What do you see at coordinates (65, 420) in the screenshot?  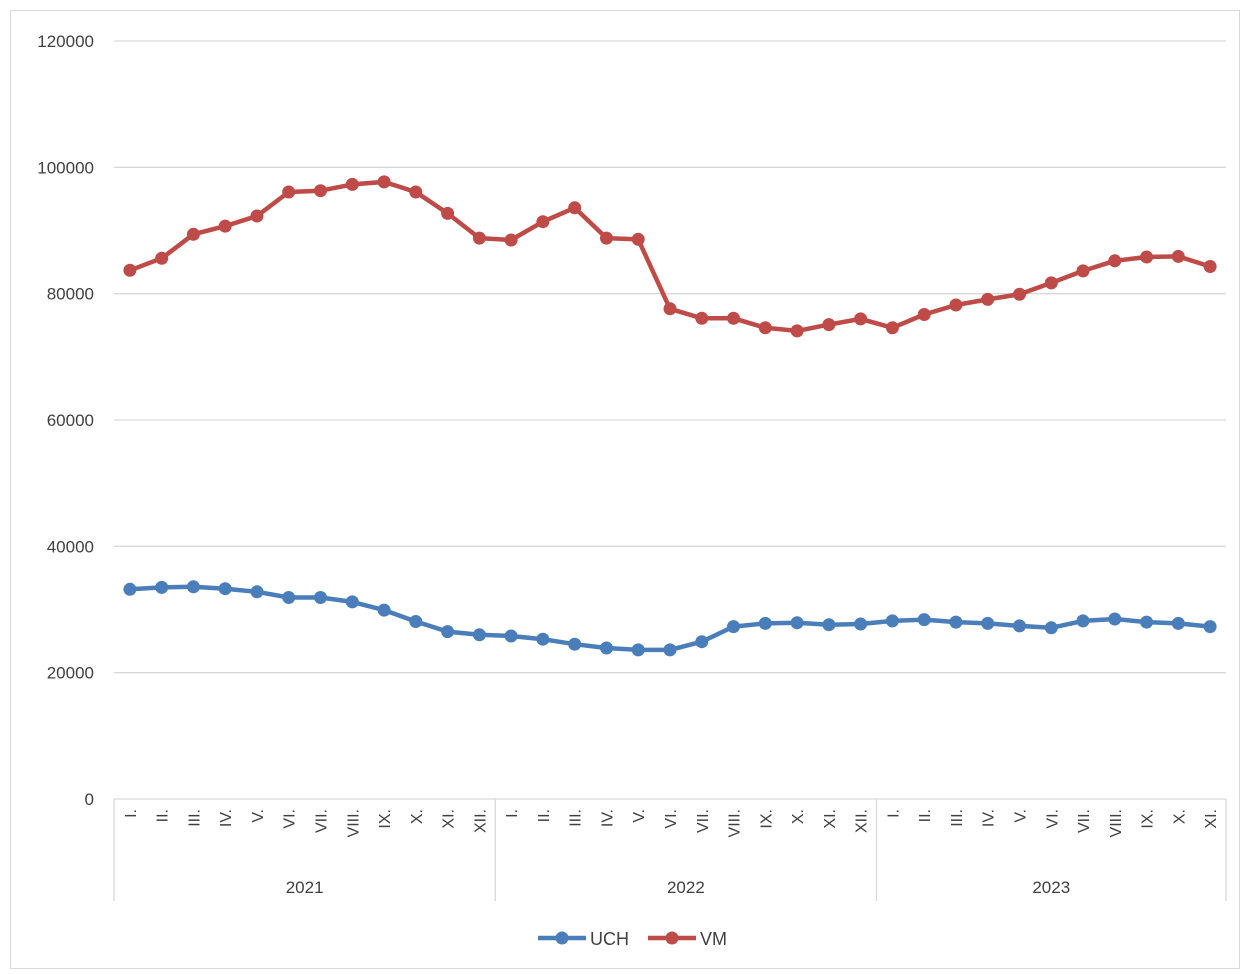 I see `y-axis: 0 20000 40000 60000 80000 100000 120000` at bounding box center [65, 420].